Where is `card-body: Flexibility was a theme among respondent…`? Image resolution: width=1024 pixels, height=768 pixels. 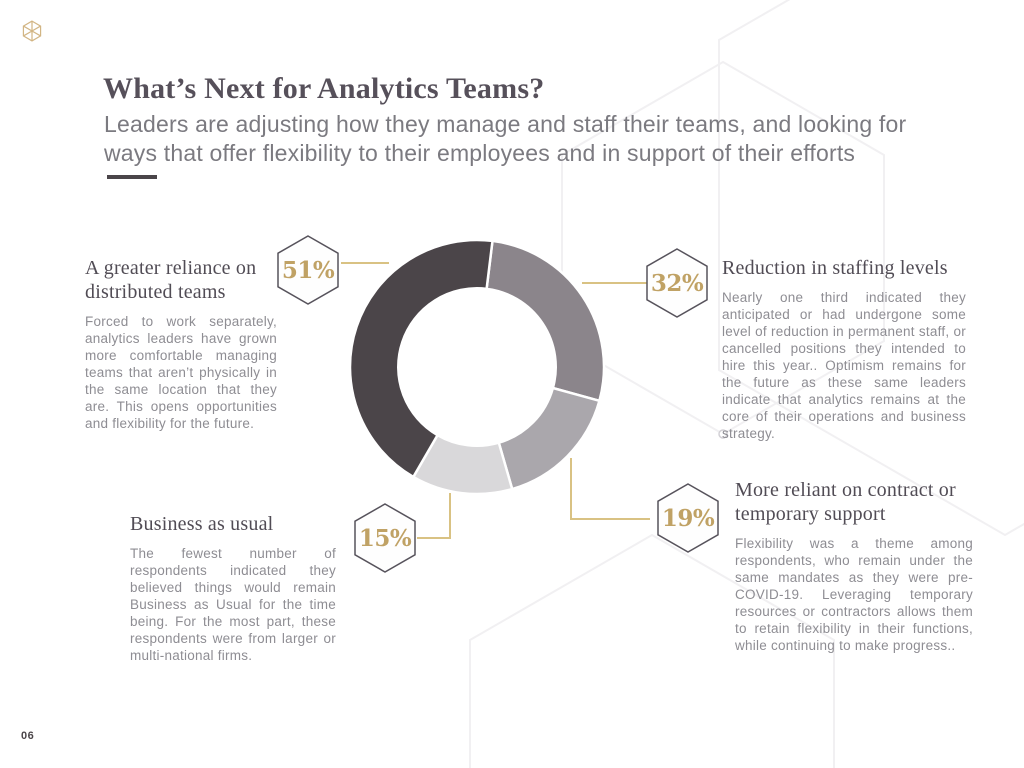
card-body: Flexibility was a theme among respondent… is located at coordinates (854, 594).